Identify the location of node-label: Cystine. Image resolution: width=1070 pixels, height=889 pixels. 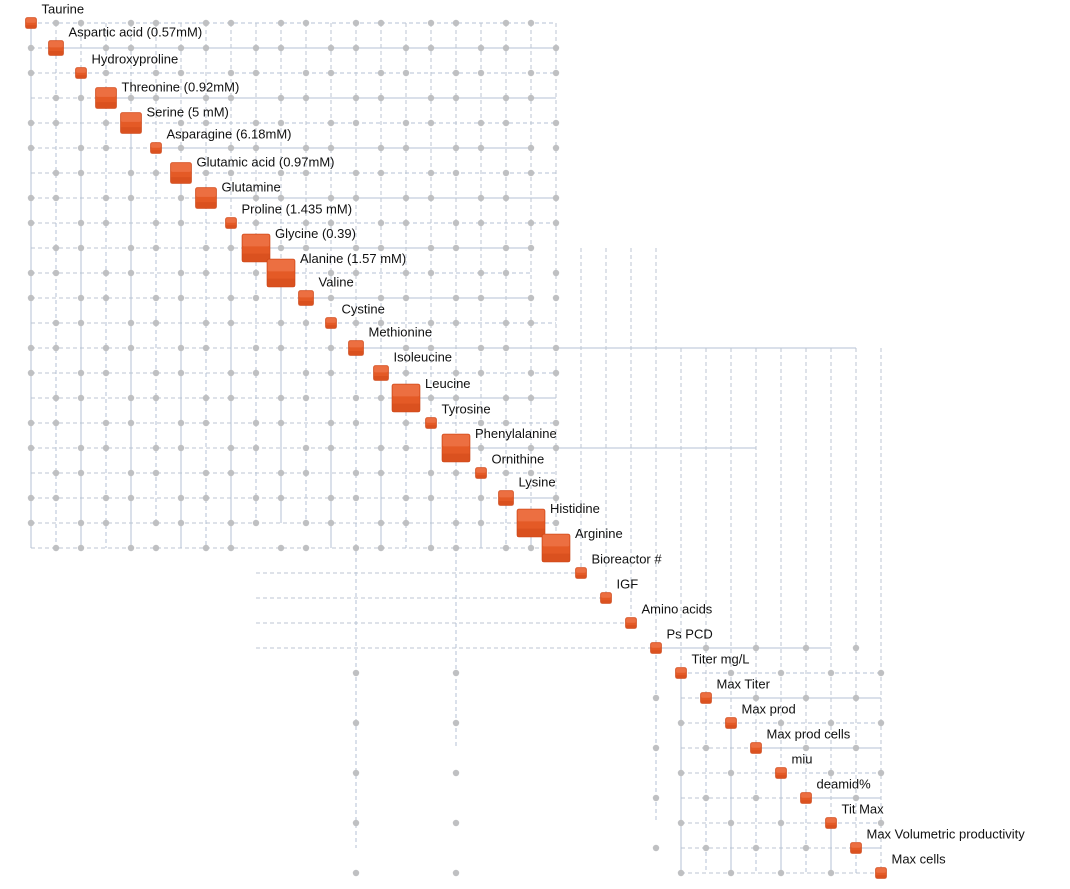
(363, 309).